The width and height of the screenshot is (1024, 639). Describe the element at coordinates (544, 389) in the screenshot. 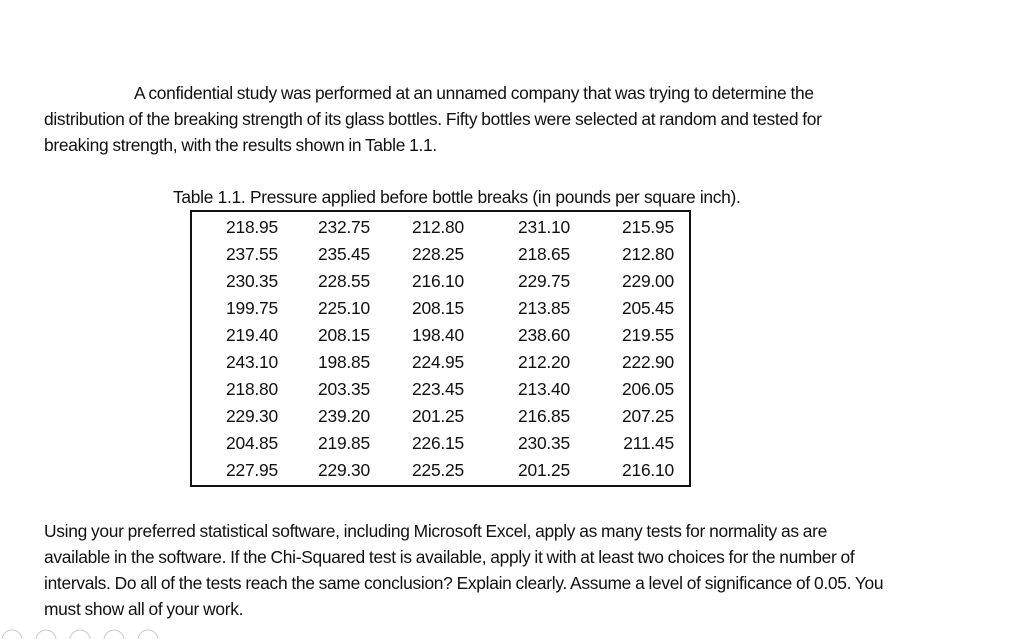

I see `table-cell: 213.40` at that location.